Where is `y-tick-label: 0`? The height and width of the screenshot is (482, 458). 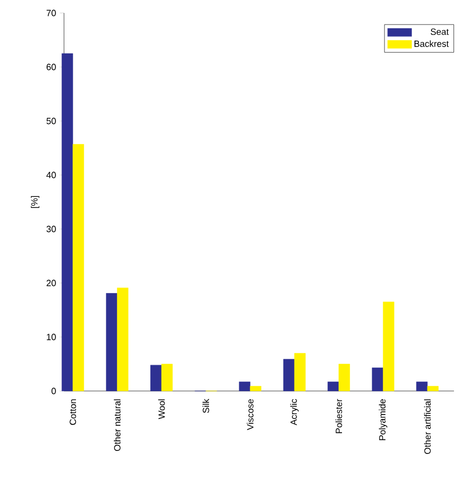
y-tick-label: 0 is located at coordinates (54, 391).